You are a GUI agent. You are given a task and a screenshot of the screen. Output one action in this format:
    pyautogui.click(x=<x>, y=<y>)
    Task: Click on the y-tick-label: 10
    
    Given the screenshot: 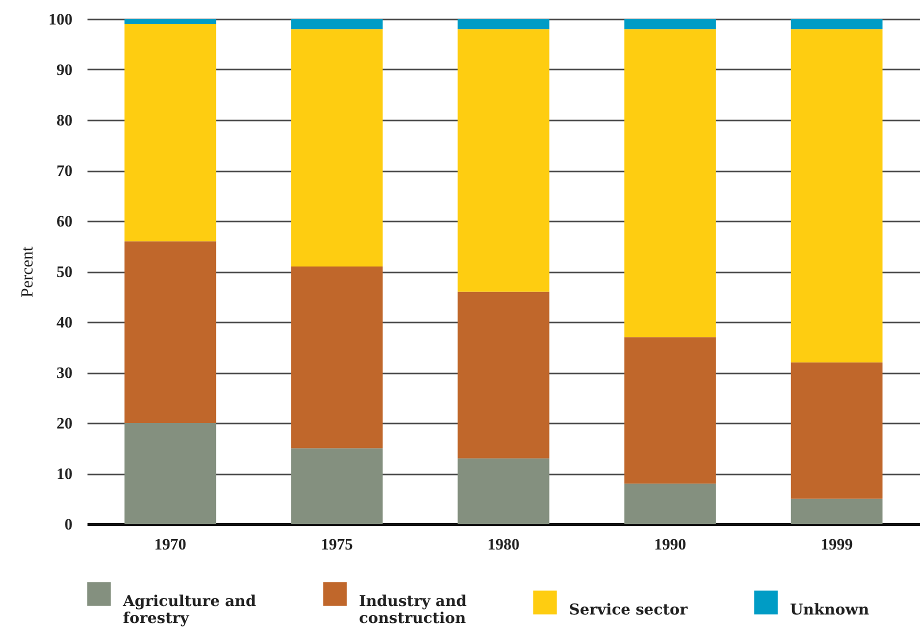 What is the action you would take?
    pyautogui.click(x=64, y=474)
    